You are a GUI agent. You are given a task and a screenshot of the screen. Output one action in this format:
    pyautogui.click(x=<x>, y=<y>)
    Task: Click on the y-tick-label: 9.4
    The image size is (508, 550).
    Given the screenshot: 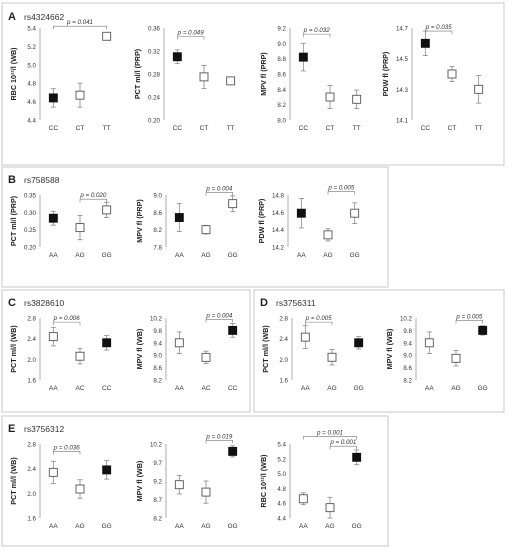 What is the action you would take?
    pyautogui.click(x=157, y=343)
    